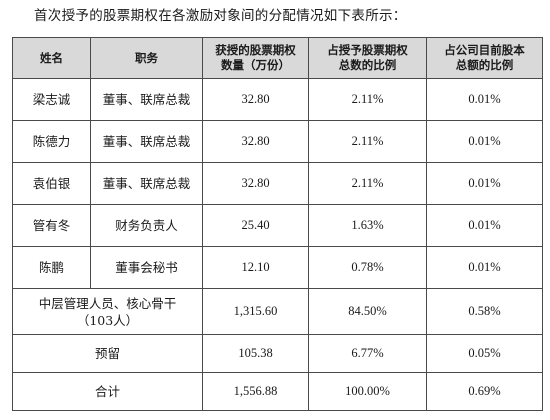 The width and height of the screenshot is (550, 420). Describe the element at coordinates (255, 58) in the screenshot. I see `header-options-granted: 获授的股票期权 数量（万份）` at that location.